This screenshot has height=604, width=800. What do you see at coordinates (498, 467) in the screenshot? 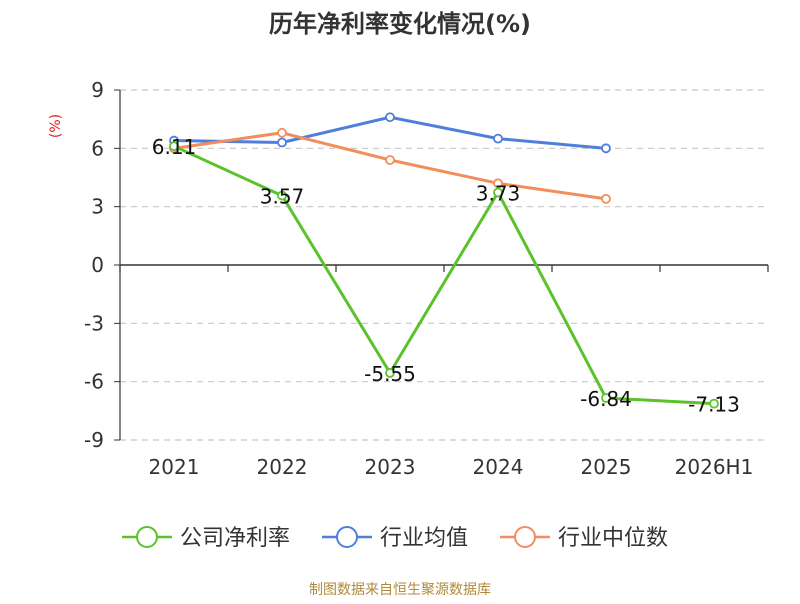
I see `x-tick-label: 2024` at bounding box center [498, 467].